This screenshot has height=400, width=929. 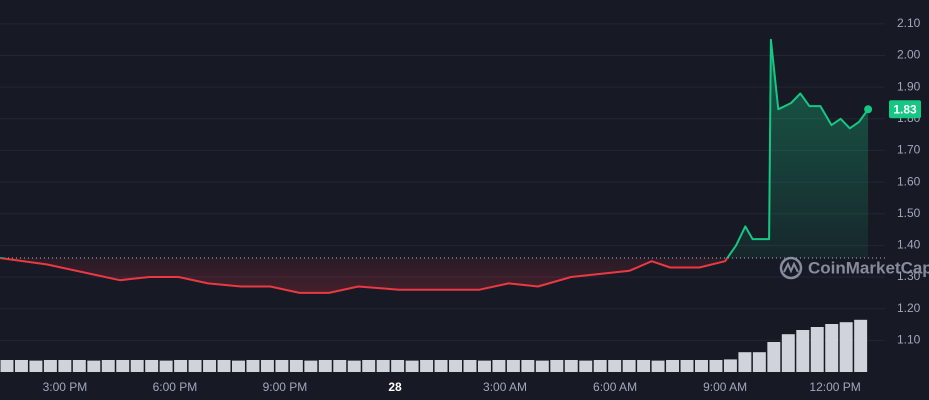 I want to click on price-tag-label: 1.83, so click(x=905, y=109).